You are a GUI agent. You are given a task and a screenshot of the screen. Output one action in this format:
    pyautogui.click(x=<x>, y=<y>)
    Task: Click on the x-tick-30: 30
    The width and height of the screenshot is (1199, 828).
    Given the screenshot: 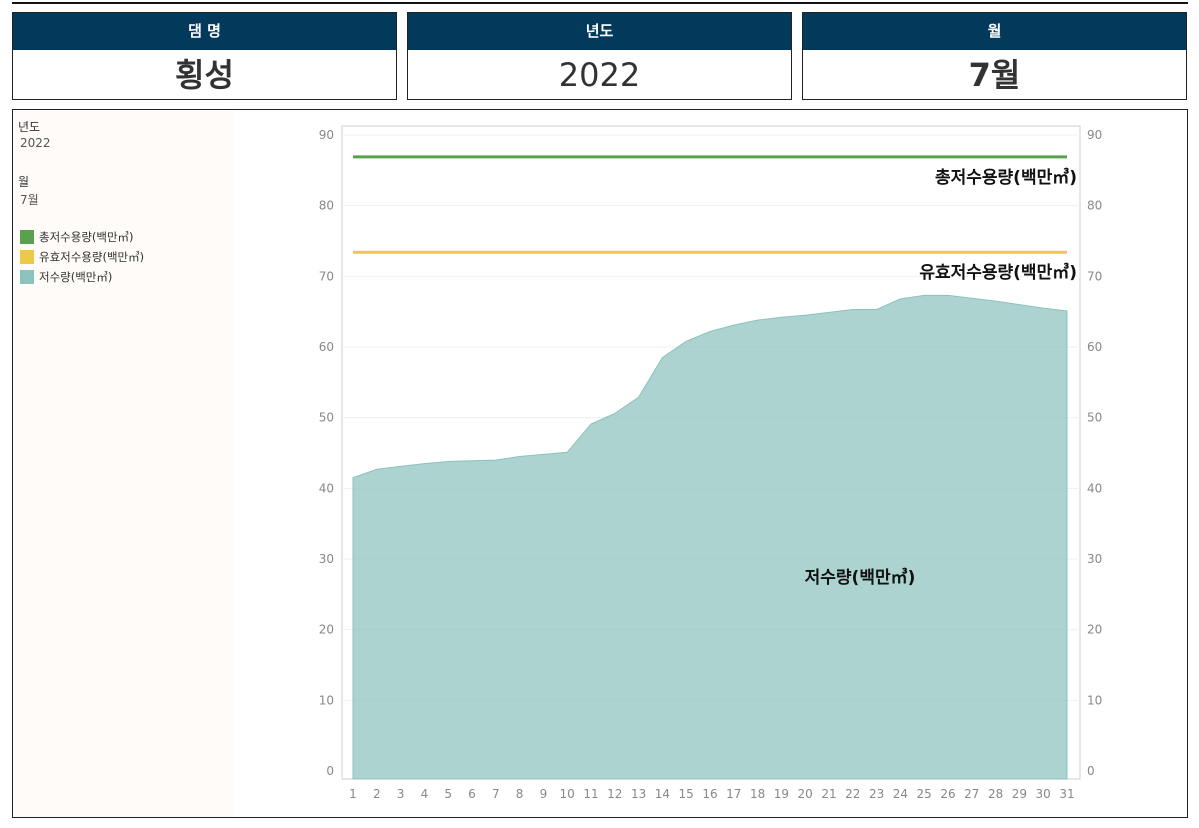 What is the action you would take?
    pyautogui.click(x=1043, y=794)
    